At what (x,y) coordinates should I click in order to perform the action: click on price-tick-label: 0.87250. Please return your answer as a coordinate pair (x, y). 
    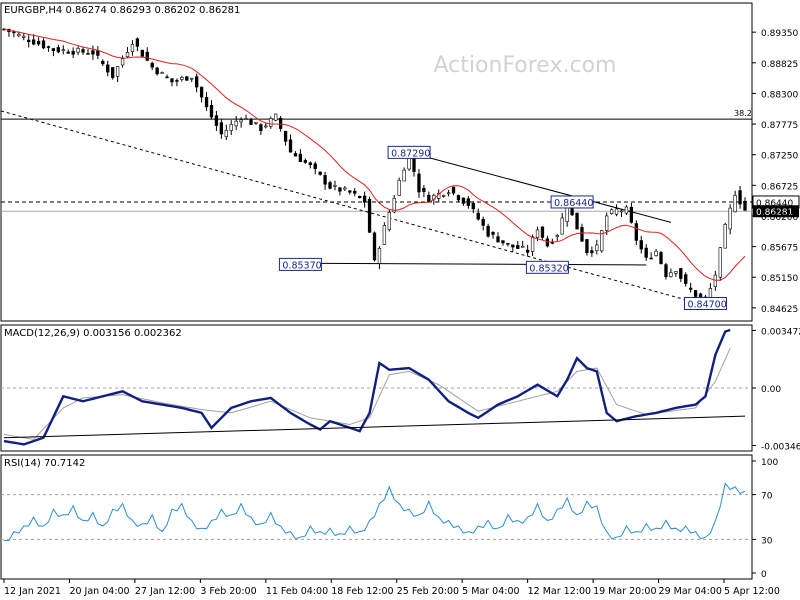
    Looking at the image, I should click on (779, 157).